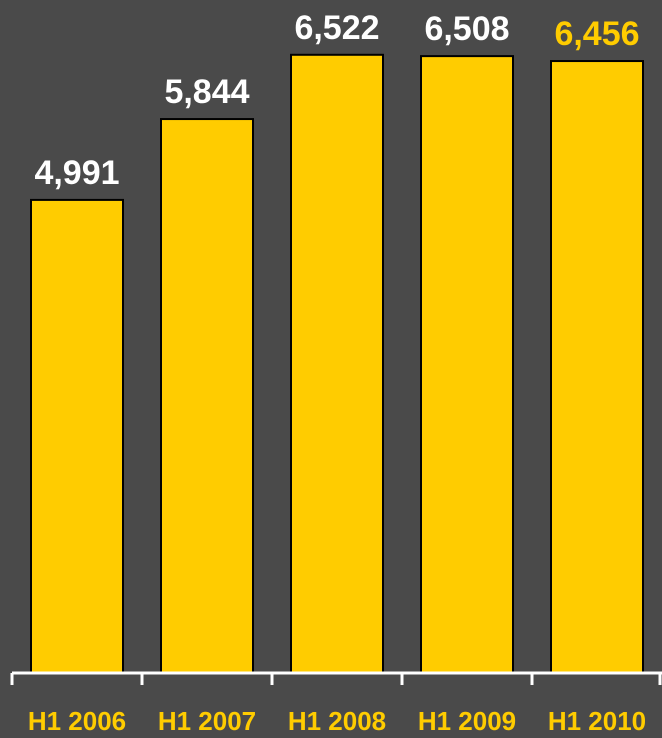 Image resolution: width=662 pixels, height=738 pixels. I want to click on bar-h1-2008, so click(337, 363).